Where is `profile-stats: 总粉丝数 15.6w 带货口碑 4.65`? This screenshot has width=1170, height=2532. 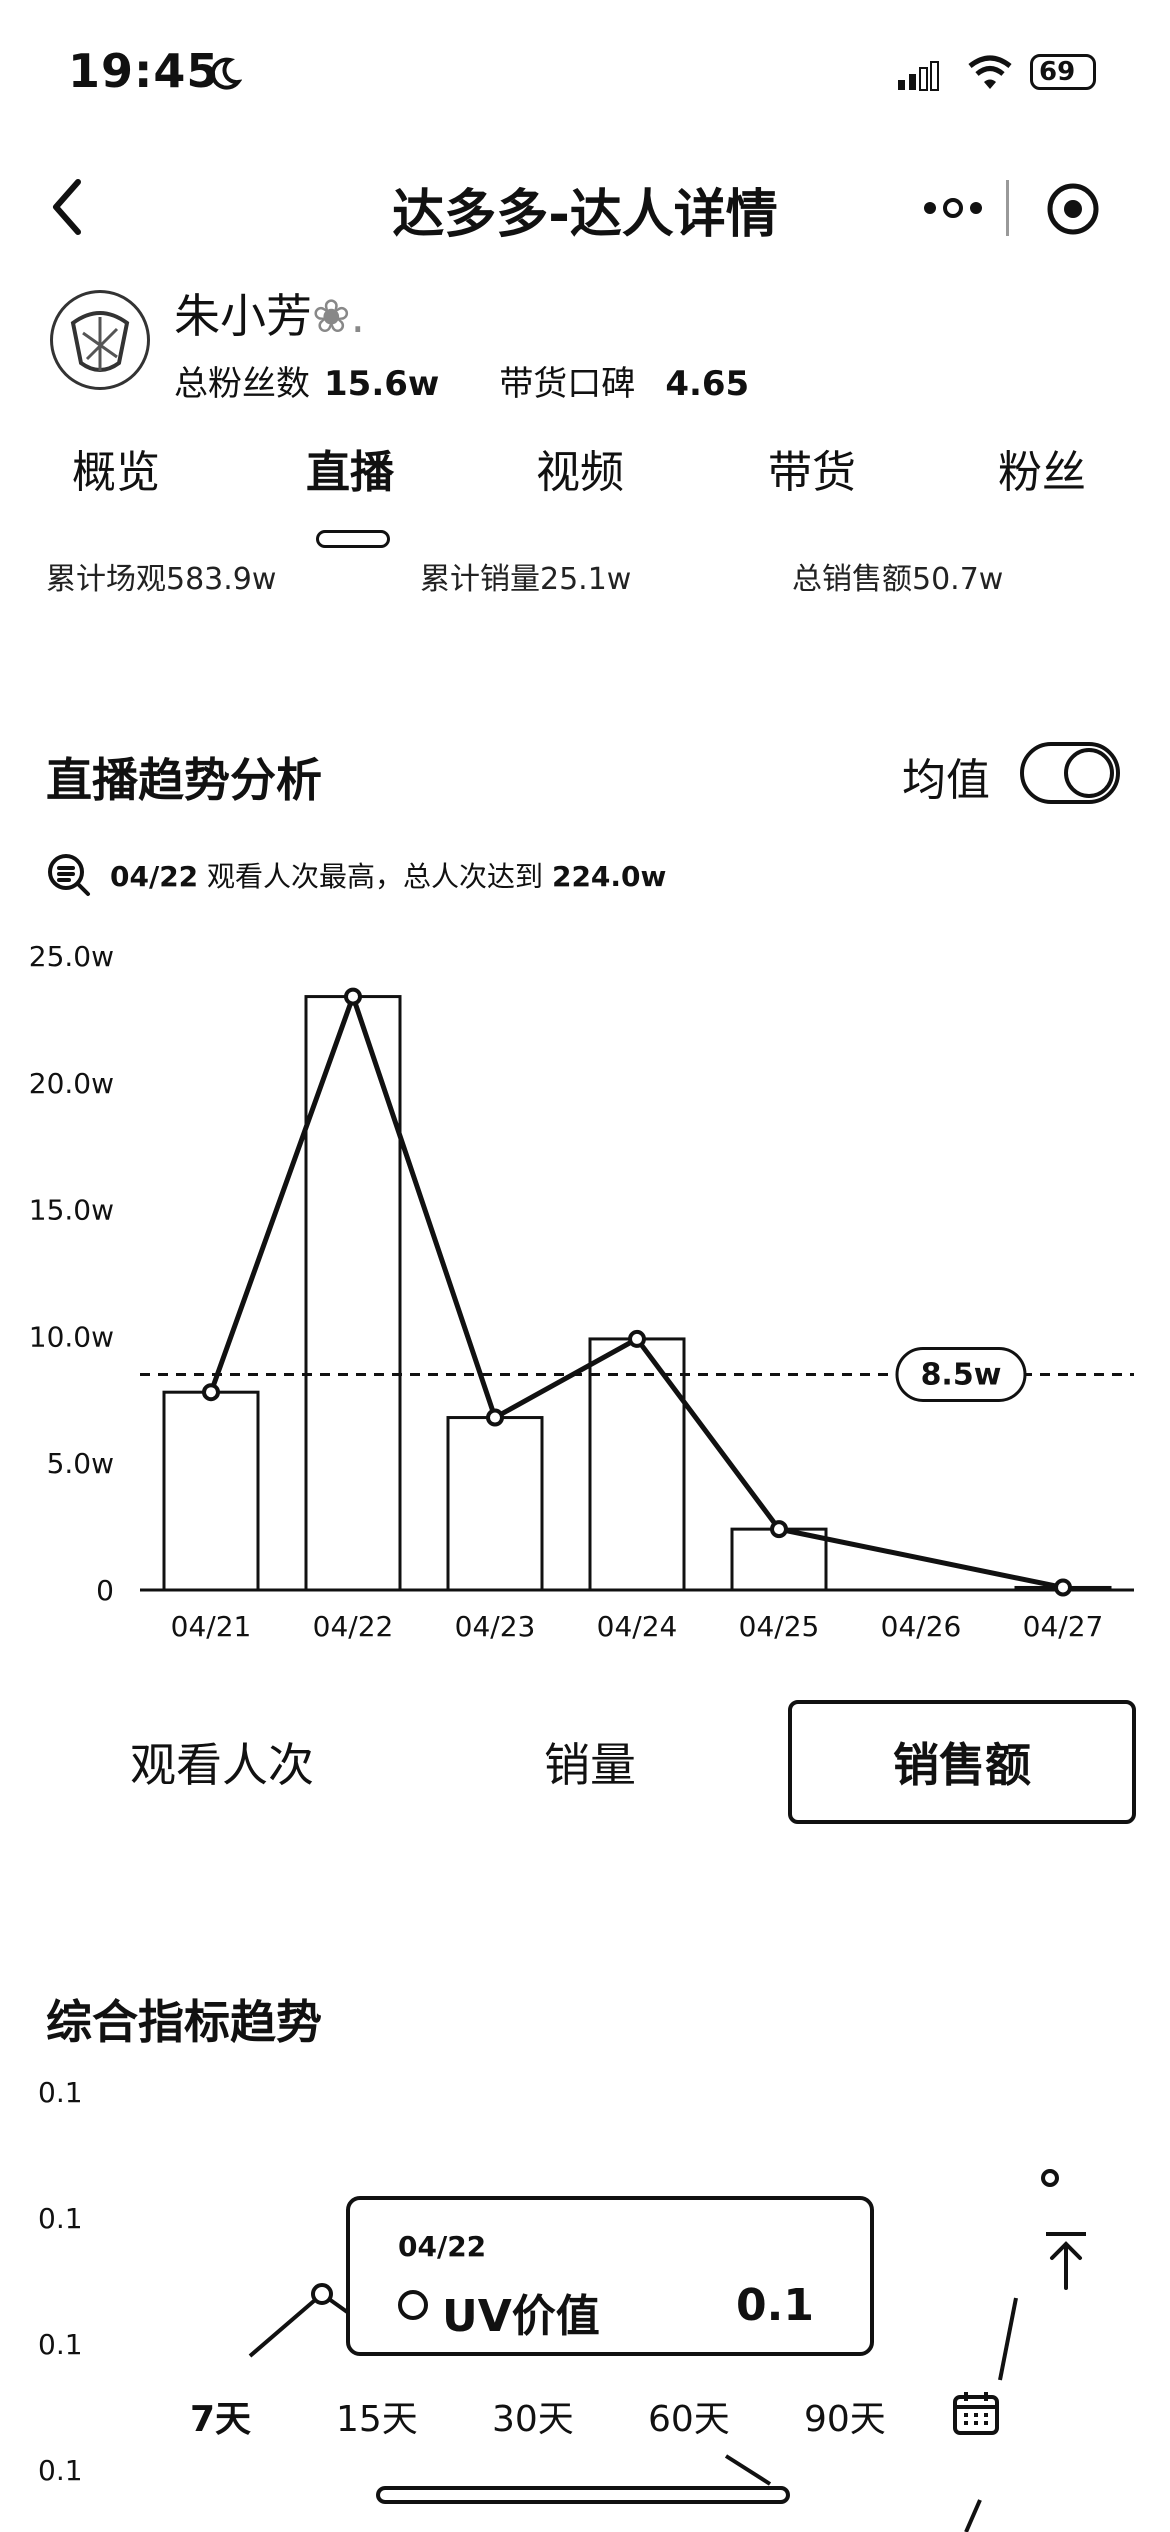 profile-stats: 总粉丝数 15.6w 带货口碑 4.65 is located at coordinates (491, 380).